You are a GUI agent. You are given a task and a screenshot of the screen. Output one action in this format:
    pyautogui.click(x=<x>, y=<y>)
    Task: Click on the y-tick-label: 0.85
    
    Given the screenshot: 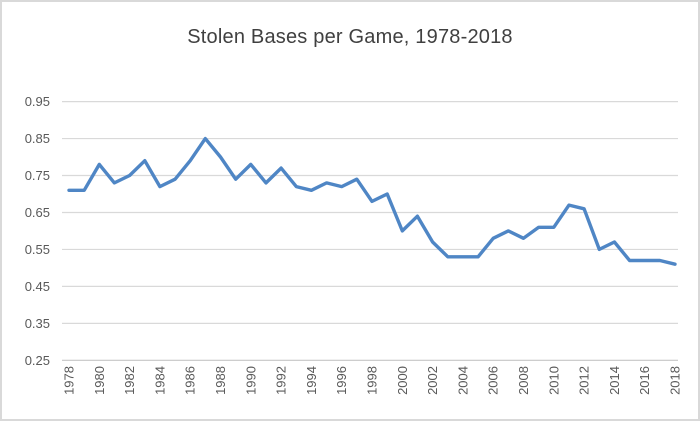 What is the action you would take?
    pyautogui.click(x=37, y=138)
    